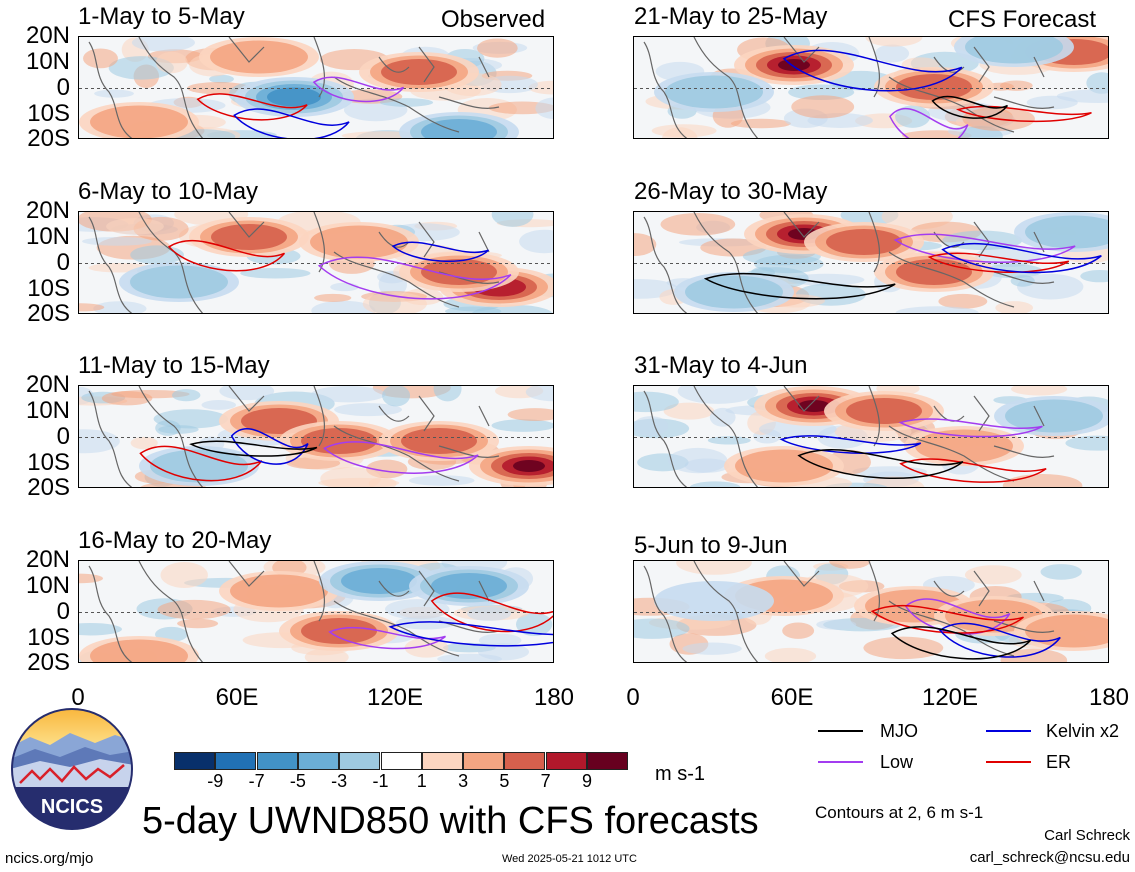 This screenshot has height=872, width=1135. What do you see at coordinates (256, 781) in the screenshot?
I see `colorbar-label: -7` at bounding box center [256, 781].